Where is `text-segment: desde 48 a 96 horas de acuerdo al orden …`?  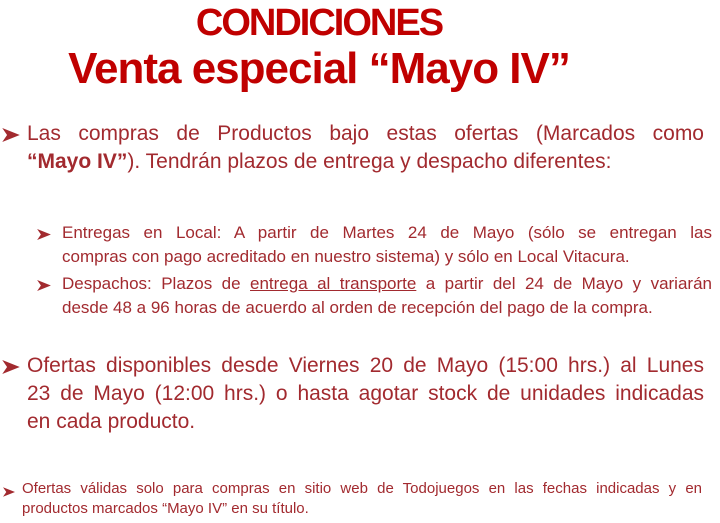 text-segment: desde 48 a 96 horas de acuerdo al orden … is located at coordinates (357, 307).